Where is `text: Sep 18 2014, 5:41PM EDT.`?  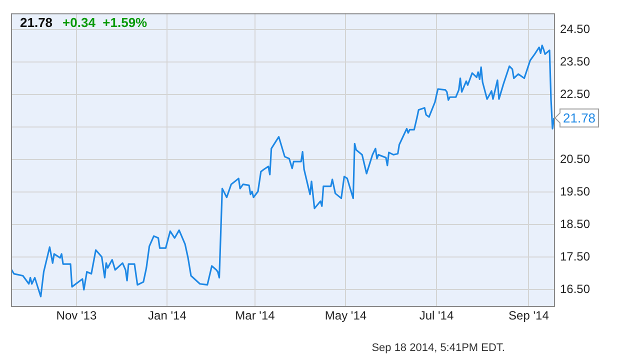 text: Sep 18 2014, 5:41PM EDT. is located at coordinates (438, 348).